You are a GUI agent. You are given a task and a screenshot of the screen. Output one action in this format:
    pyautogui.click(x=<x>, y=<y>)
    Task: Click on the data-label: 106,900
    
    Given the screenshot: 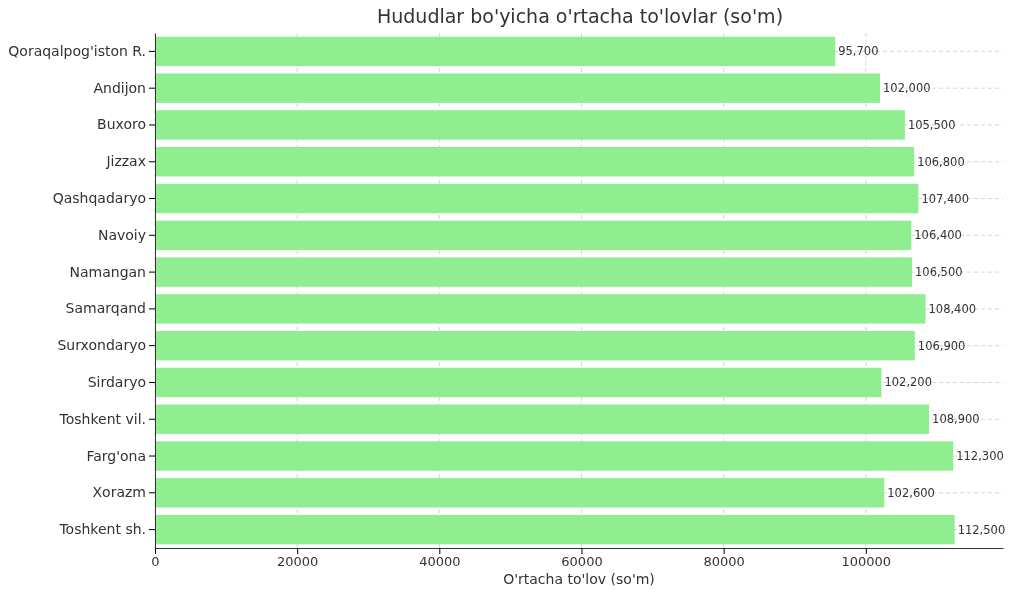 What is the action you would take?
    pyautogui.click(x=941, y=345)
    